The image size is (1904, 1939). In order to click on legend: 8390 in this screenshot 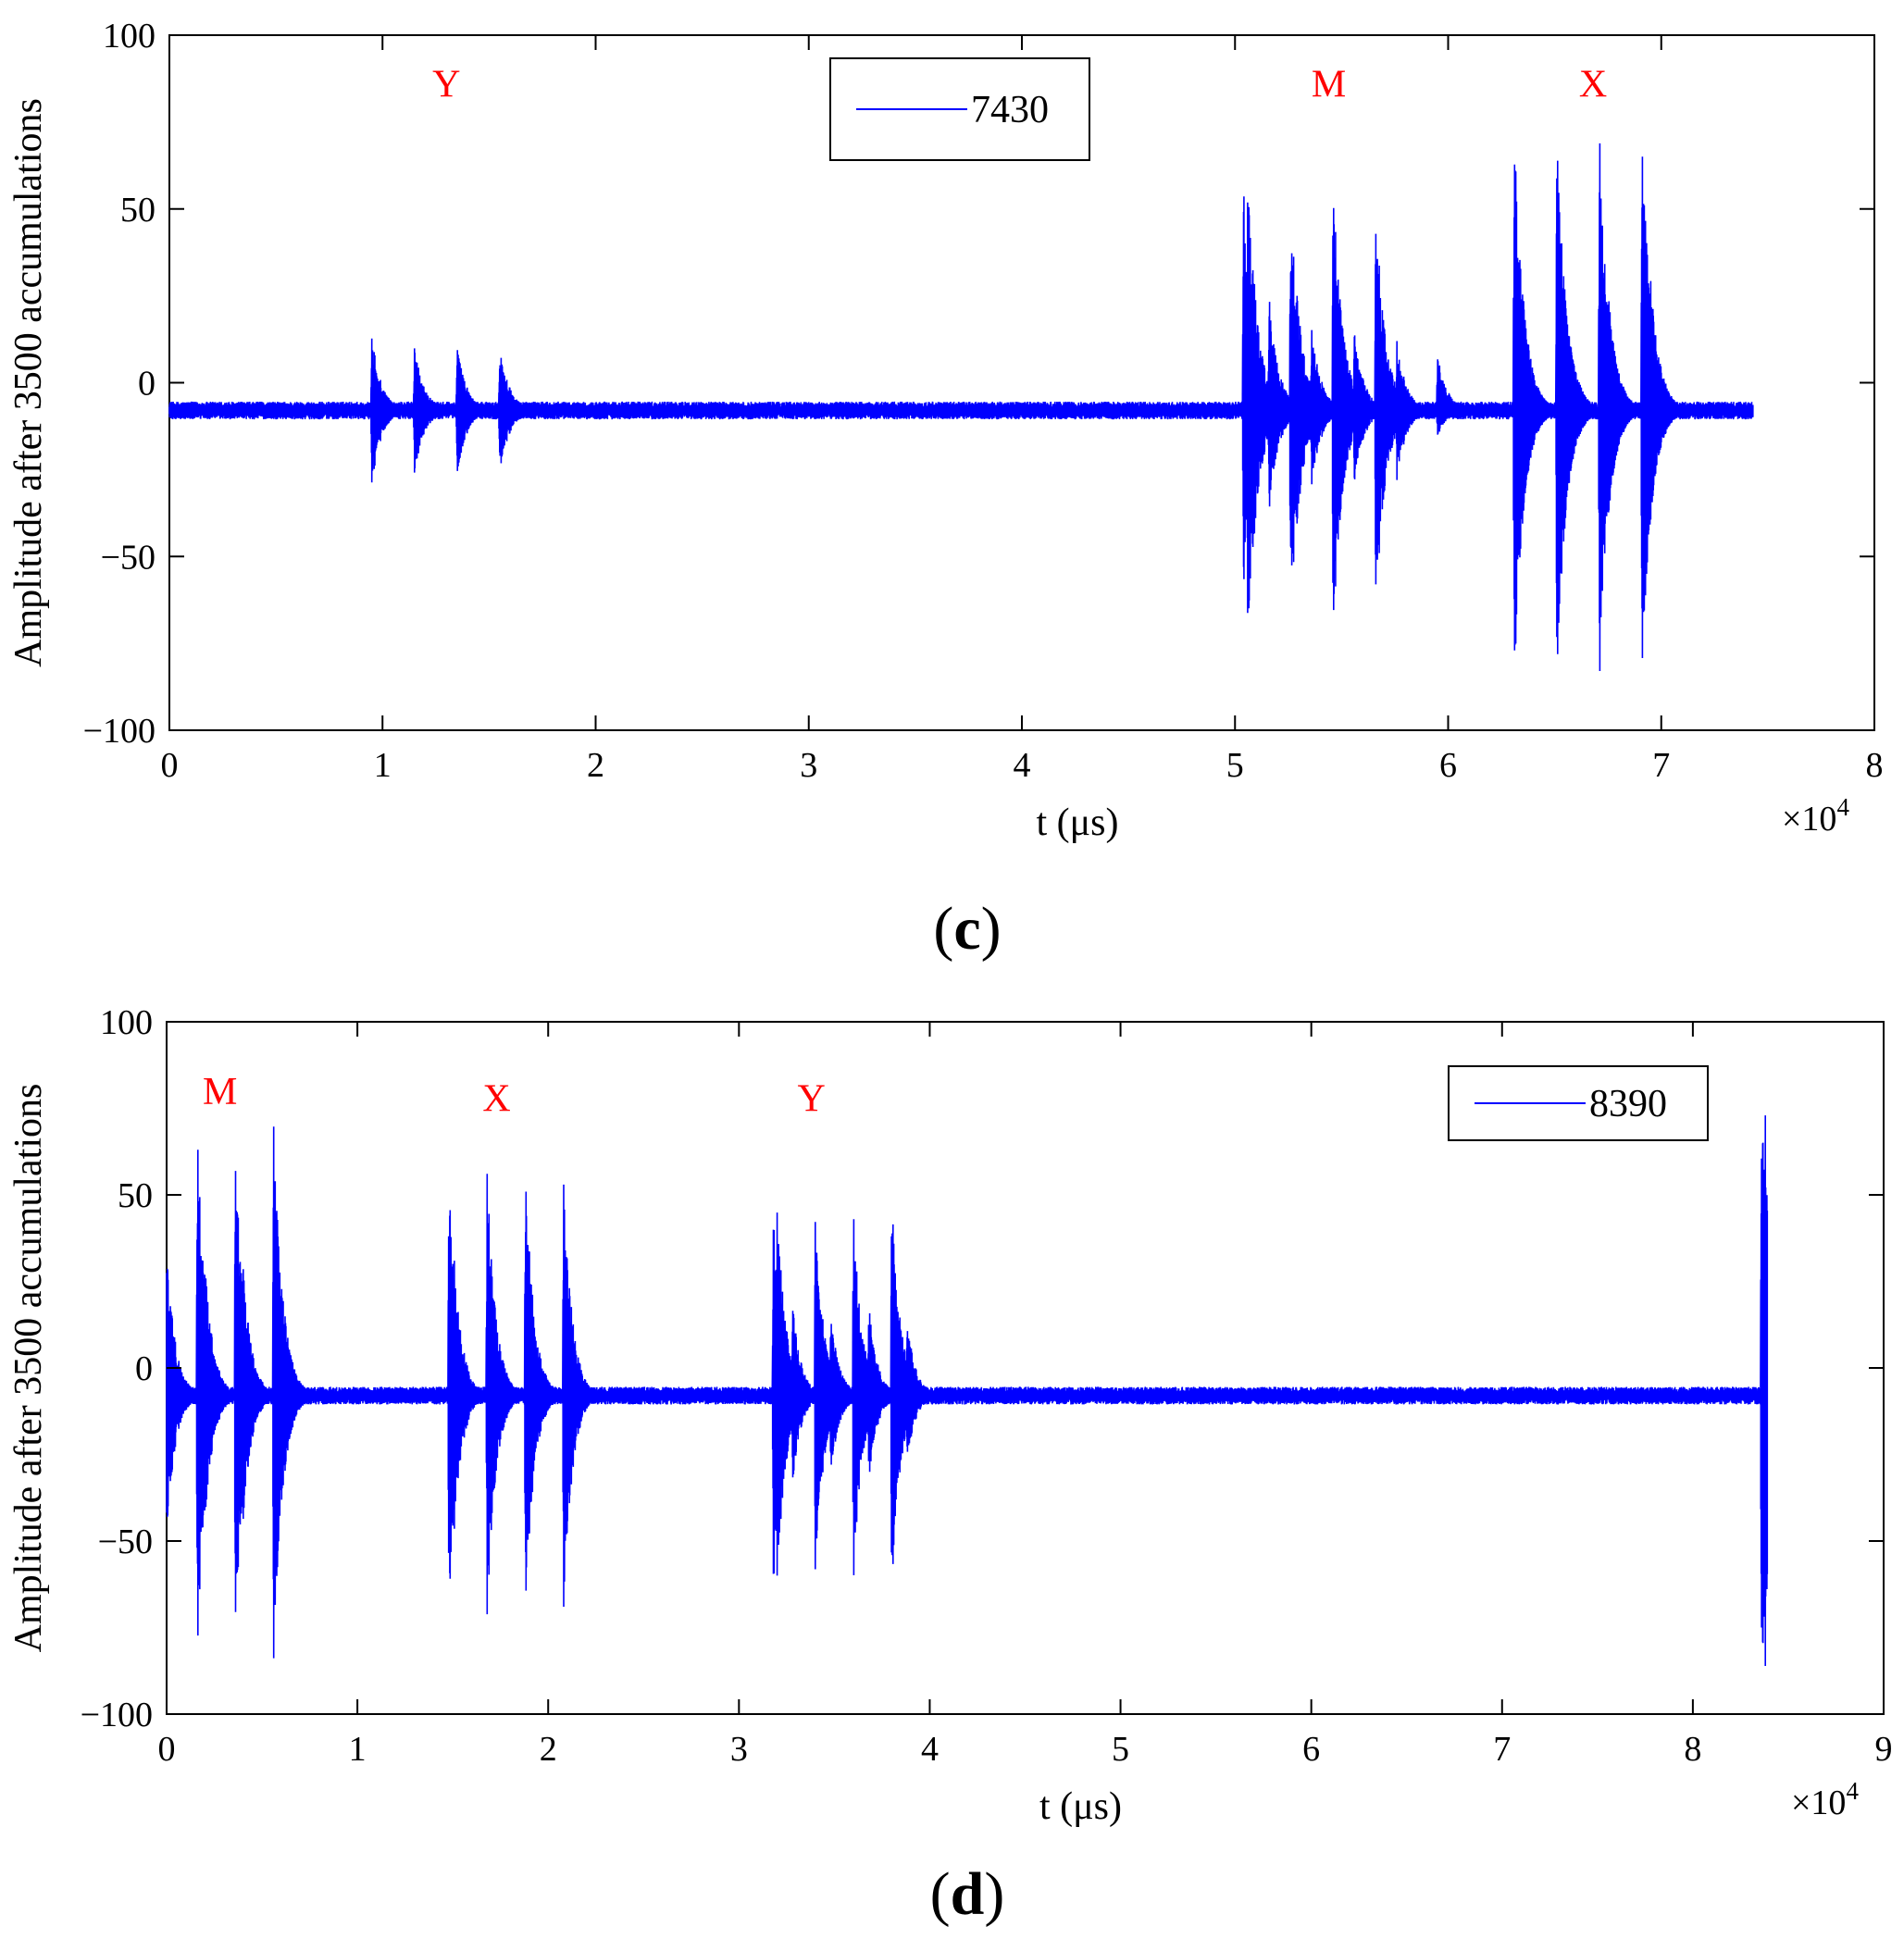, I will do `click(1578, 1103)`.